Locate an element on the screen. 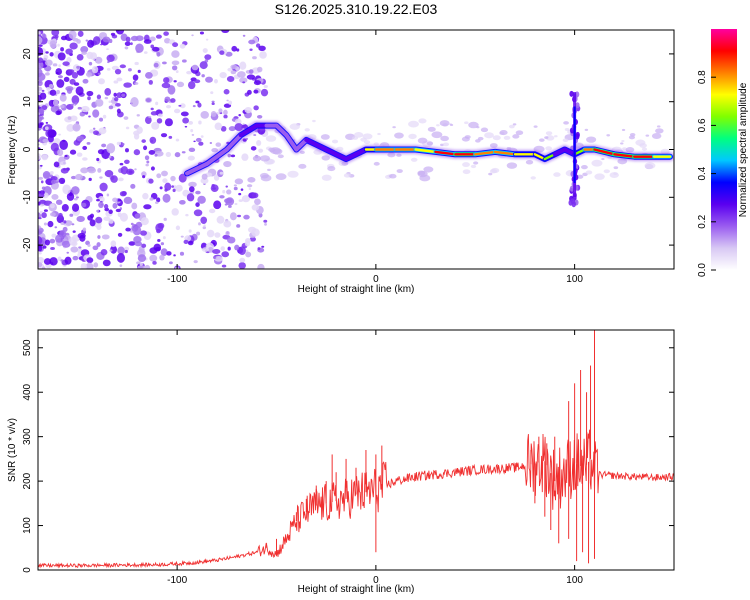  ridge-highlight is located at coordinates (425, 151).